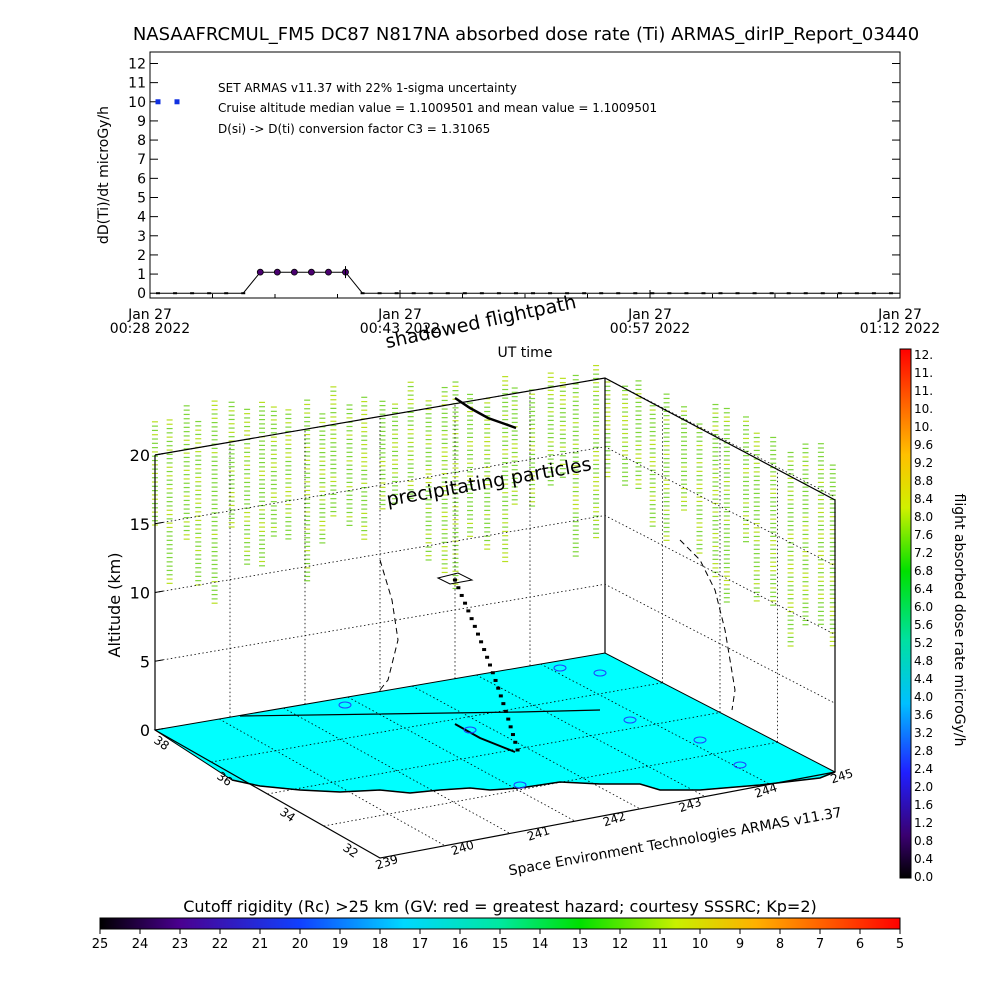 This screenshot has height=1000, width=1000. Describe the element at coordinates (923, 535) in the screenshot. I see `dose-colorbar-tick-label: 7.6` at that location.